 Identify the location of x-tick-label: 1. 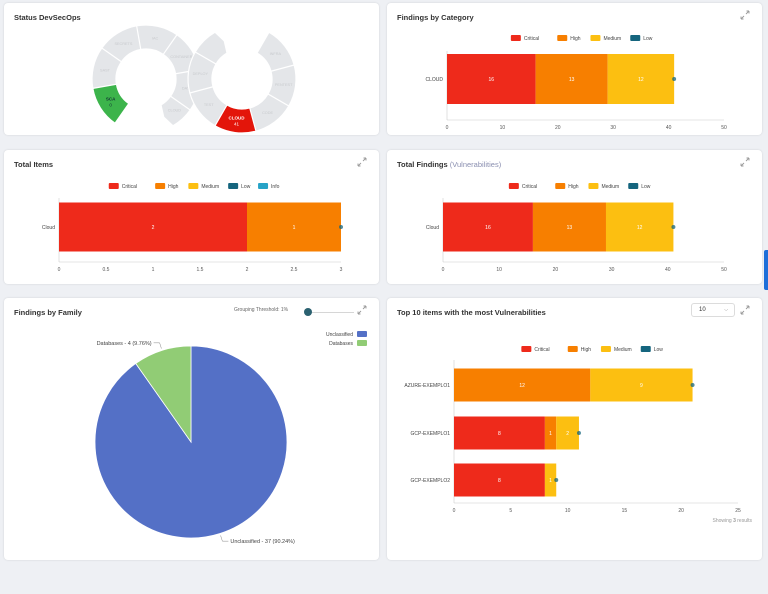
(153, 270).